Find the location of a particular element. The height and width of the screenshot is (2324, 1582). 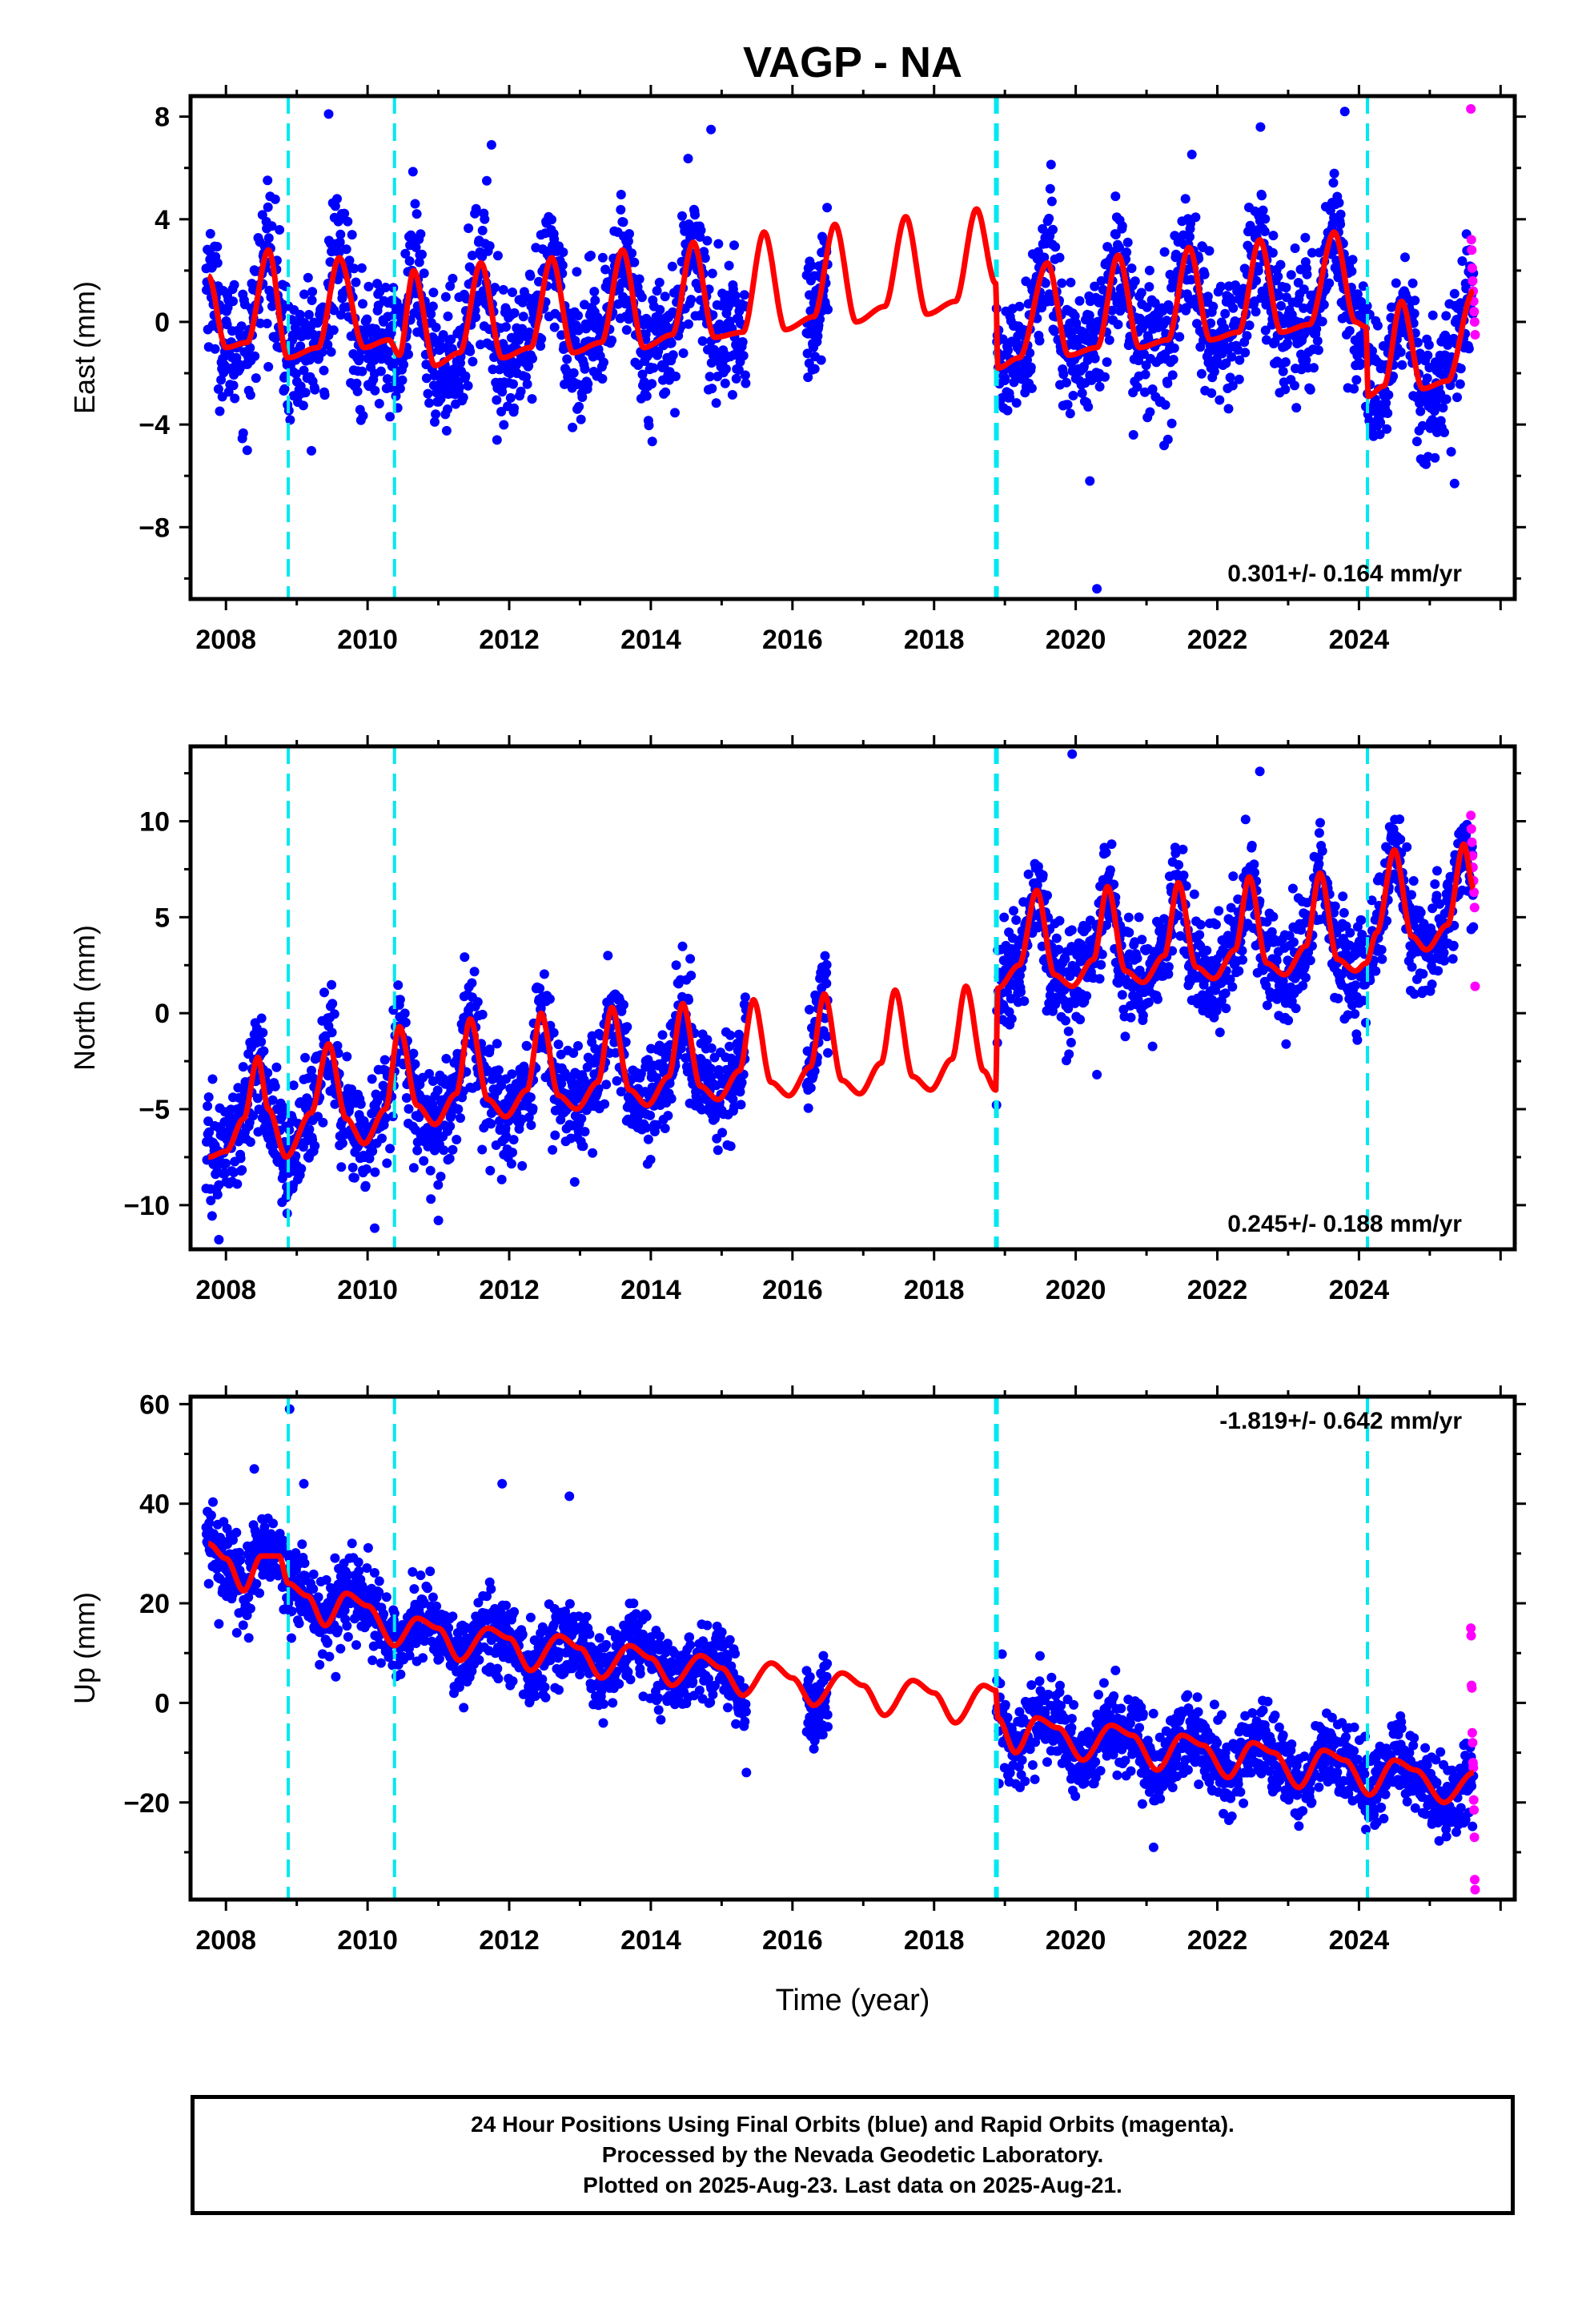

rapid-point is located at coordinates (1471, 240).